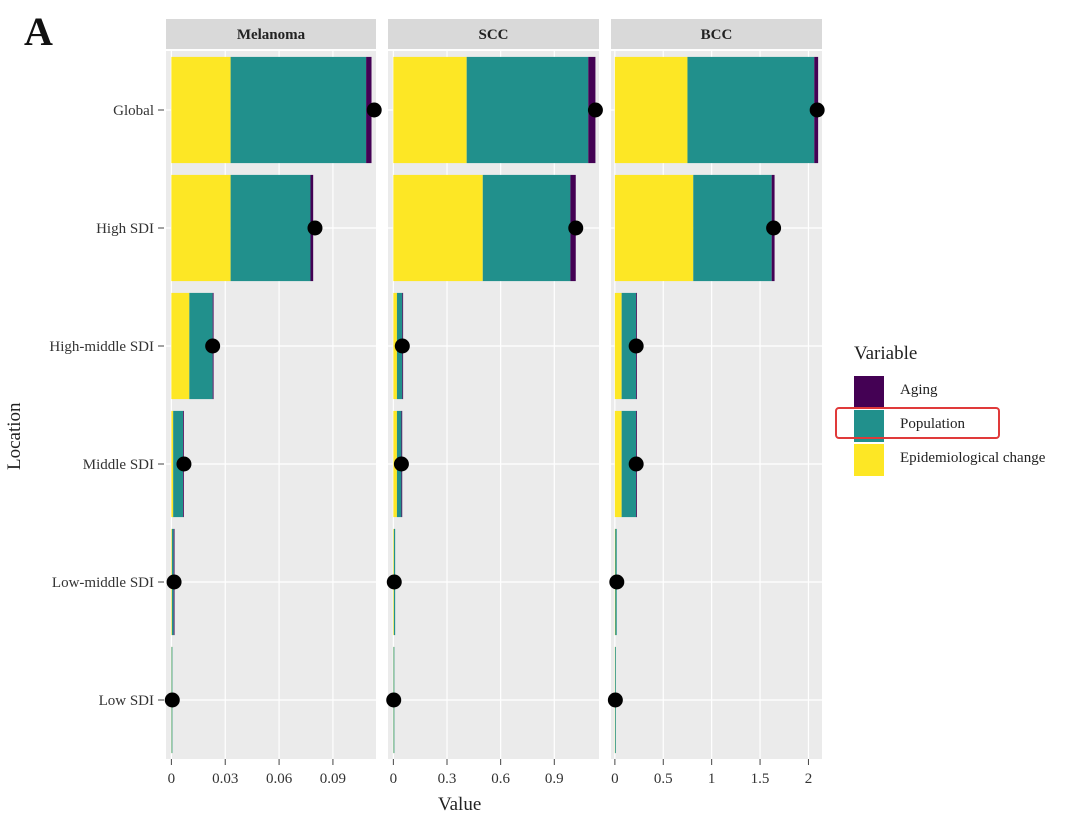  What do you see at coordinates (201, 346) in the screenshot?
I see `bar-melanoma-high-middle-sdi-population` at bounding box center [201, 346].